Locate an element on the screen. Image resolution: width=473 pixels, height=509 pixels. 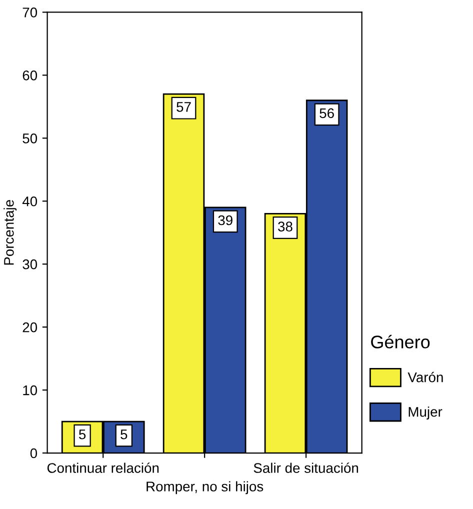
y-tick-label: 70 is located at coordinates (30, 13).